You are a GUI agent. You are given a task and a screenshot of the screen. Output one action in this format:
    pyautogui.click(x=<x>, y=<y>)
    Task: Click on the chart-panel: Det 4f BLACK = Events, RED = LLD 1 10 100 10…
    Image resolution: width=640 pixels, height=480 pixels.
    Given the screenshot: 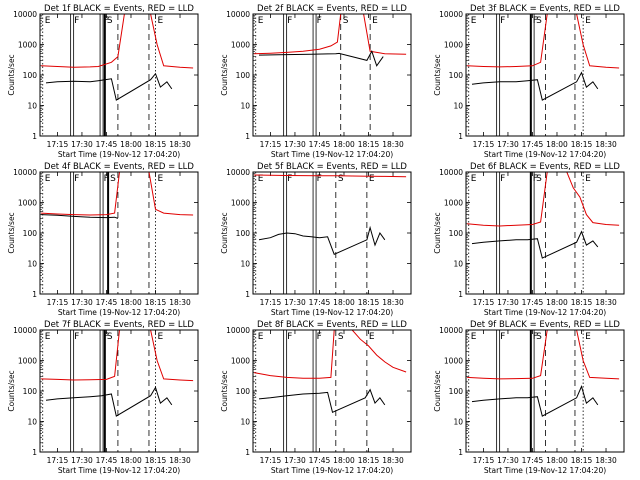 What is the action you would take?
    pyautogui.click(x=103, y=239)
    